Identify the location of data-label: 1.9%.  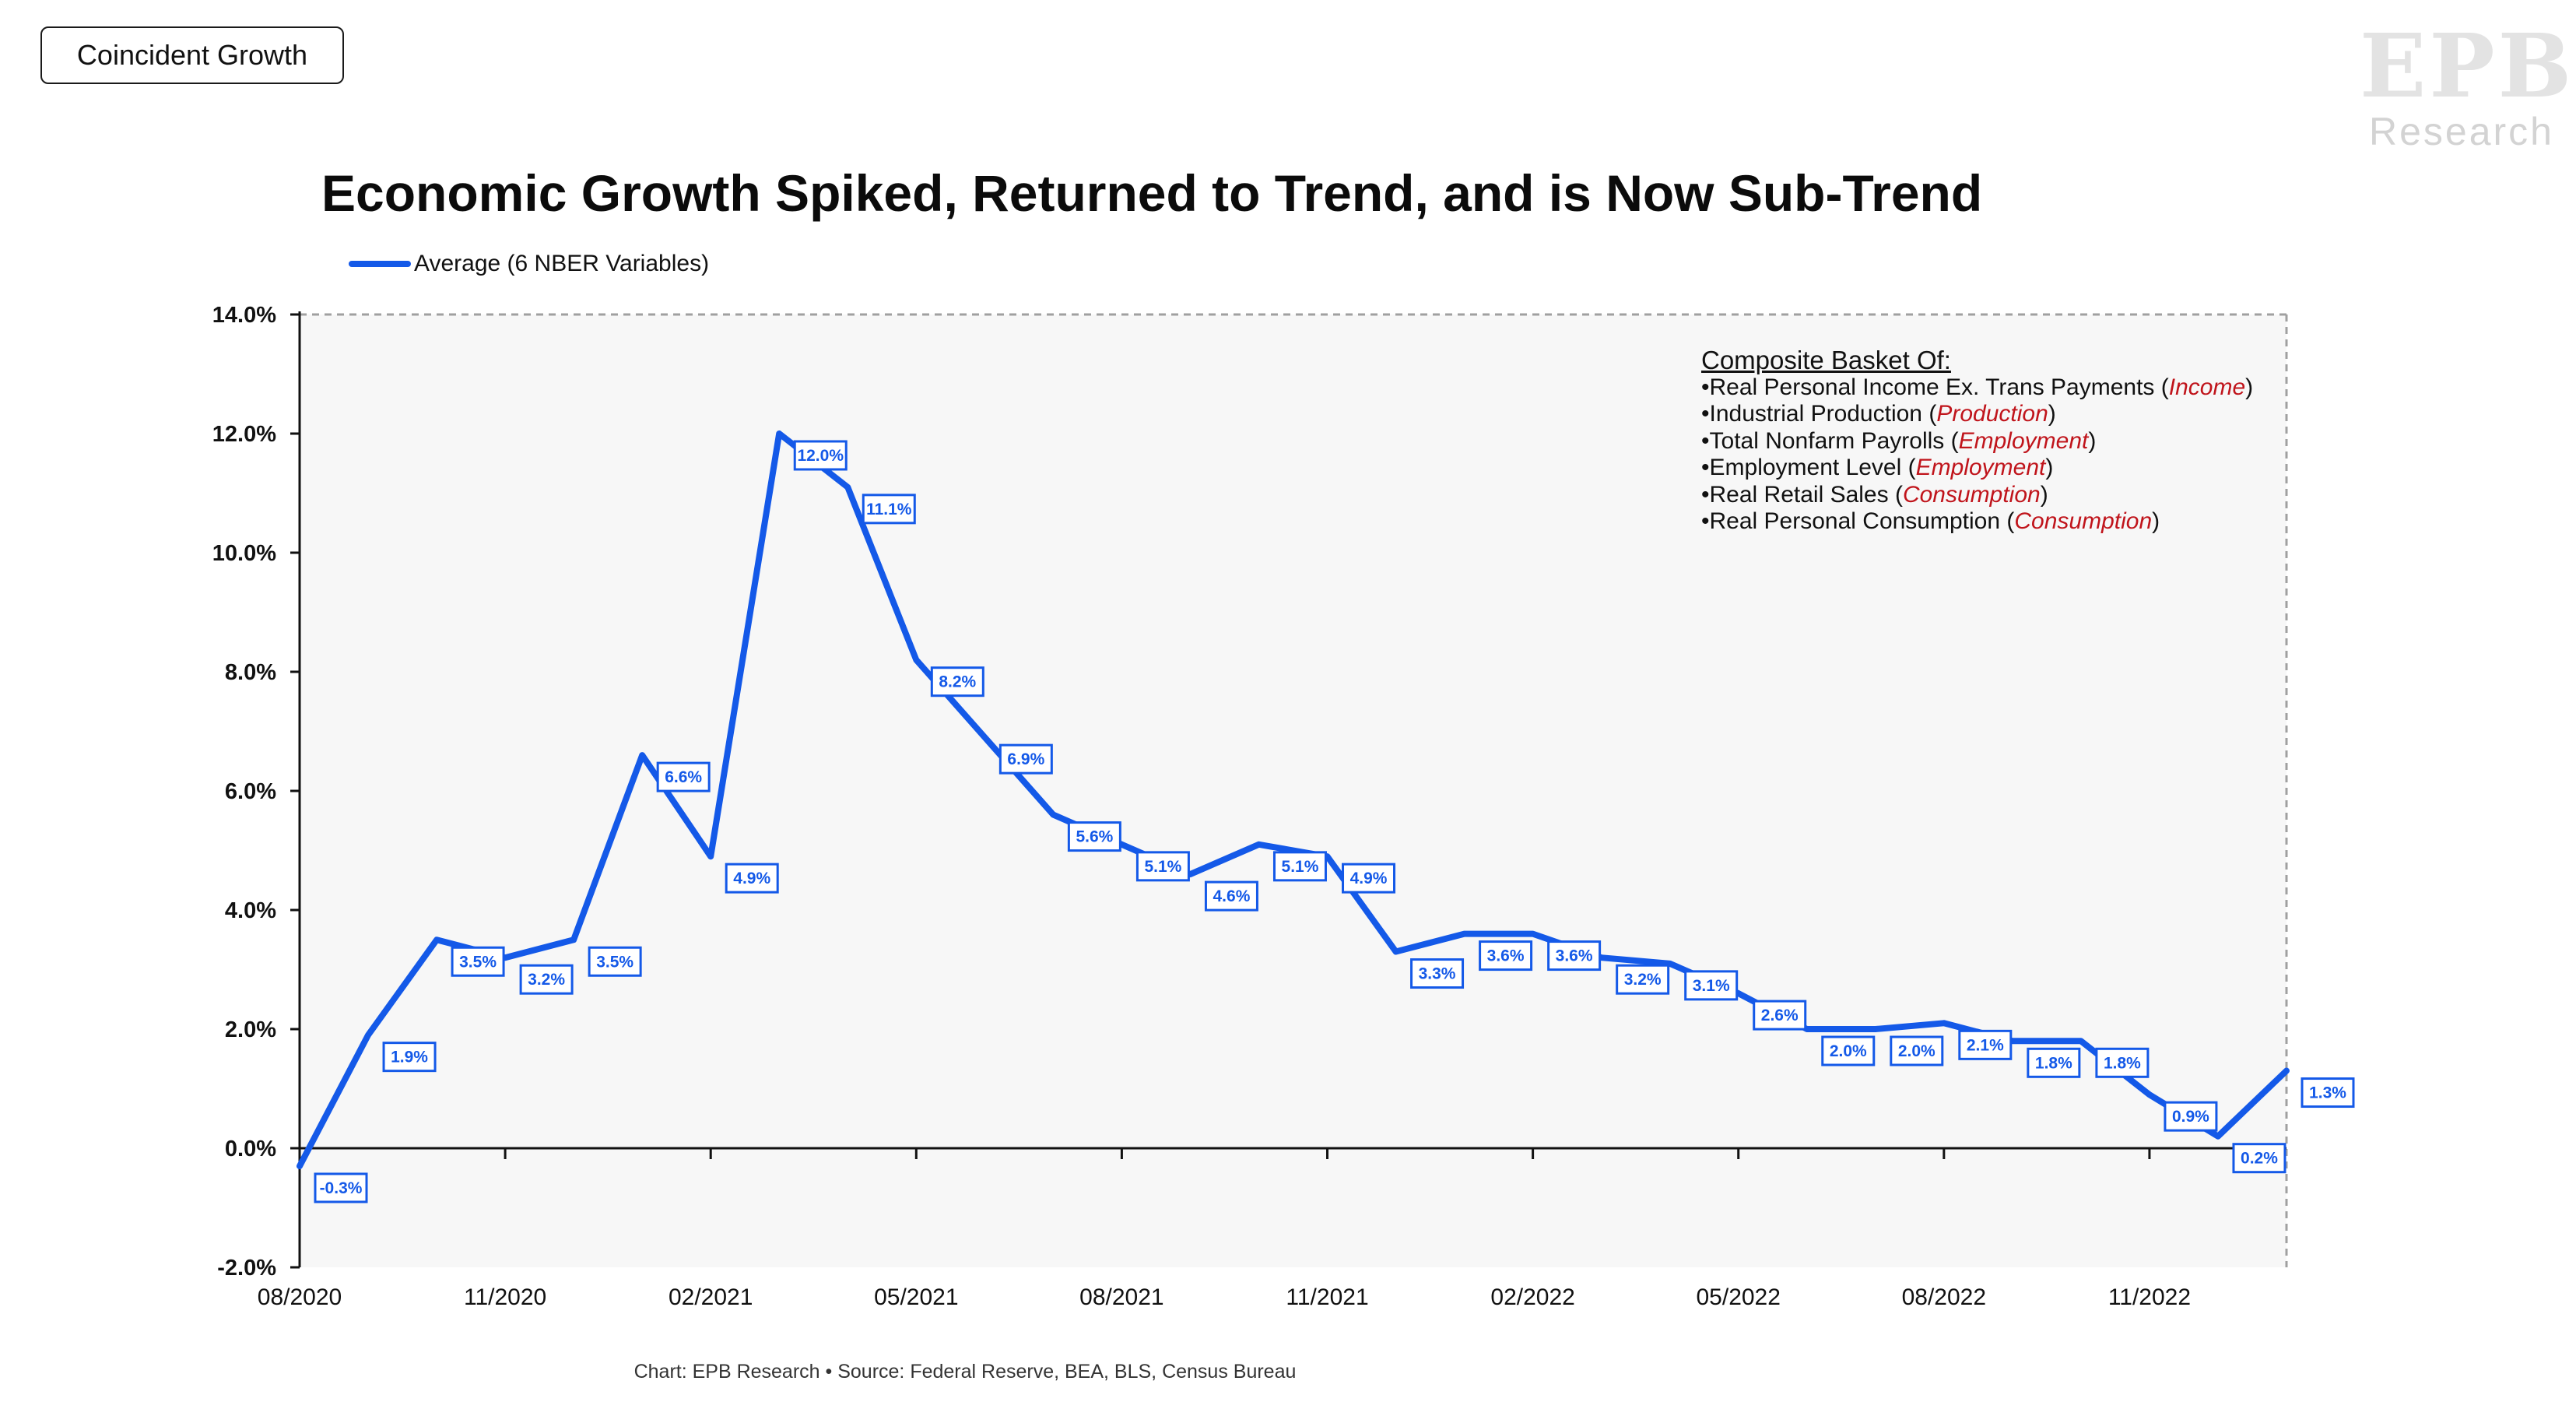
(410, 1057).